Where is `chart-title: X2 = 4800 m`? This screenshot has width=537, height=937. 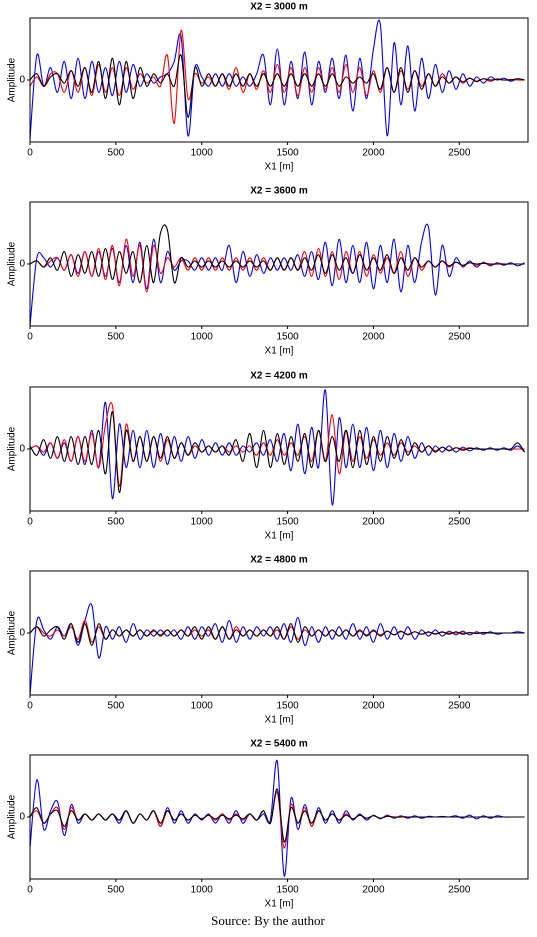
chart-title: X2 = 4800 m is located at coordinates (279, 560).